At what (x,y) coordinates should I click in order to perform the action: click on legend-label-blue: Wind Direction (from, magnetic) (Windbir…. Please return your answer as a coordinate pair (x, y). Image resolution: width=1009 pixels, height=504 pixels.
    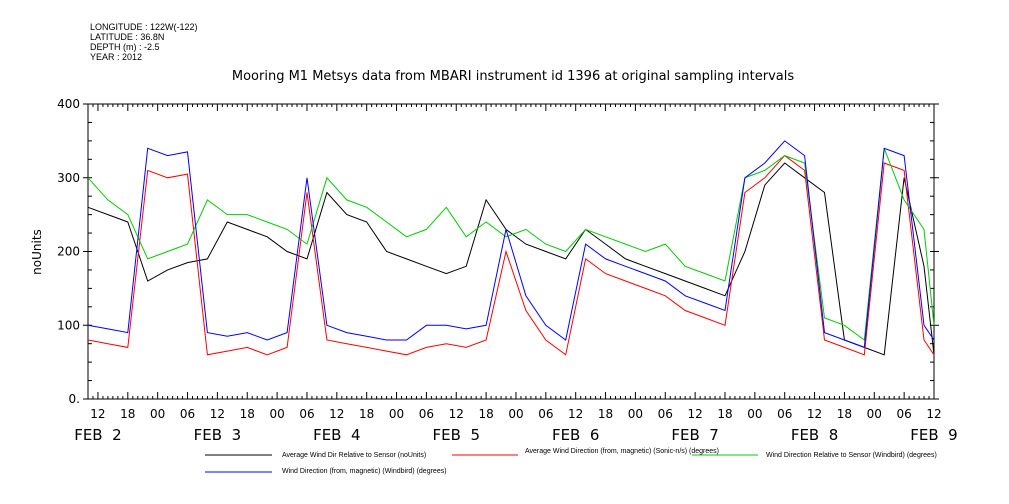
    Looking at the image, I should click on (364, 471).